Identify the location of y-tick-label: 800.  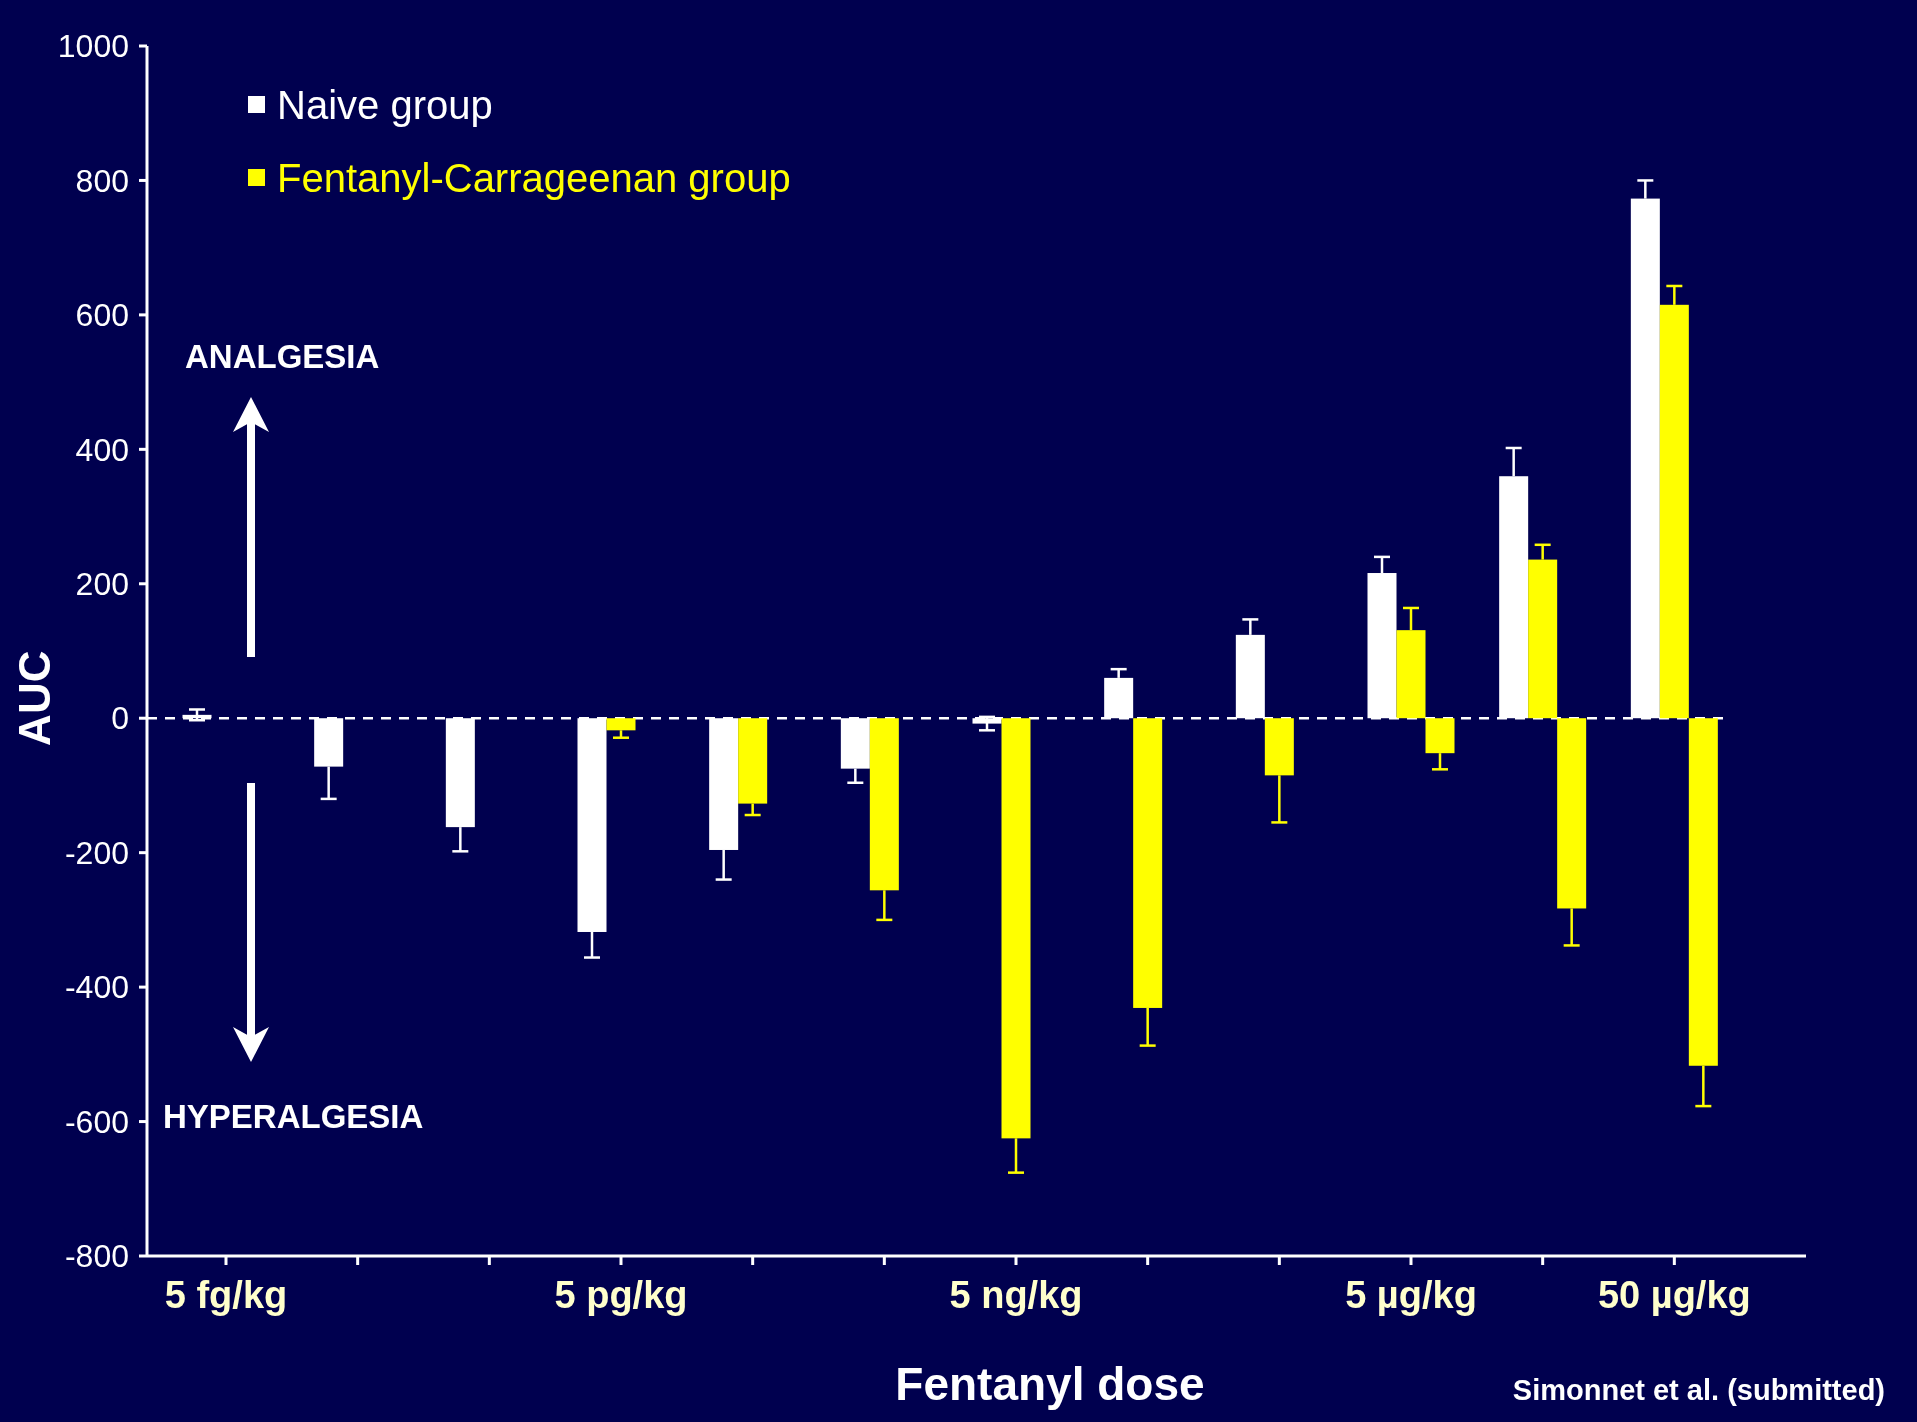
(102, 180).